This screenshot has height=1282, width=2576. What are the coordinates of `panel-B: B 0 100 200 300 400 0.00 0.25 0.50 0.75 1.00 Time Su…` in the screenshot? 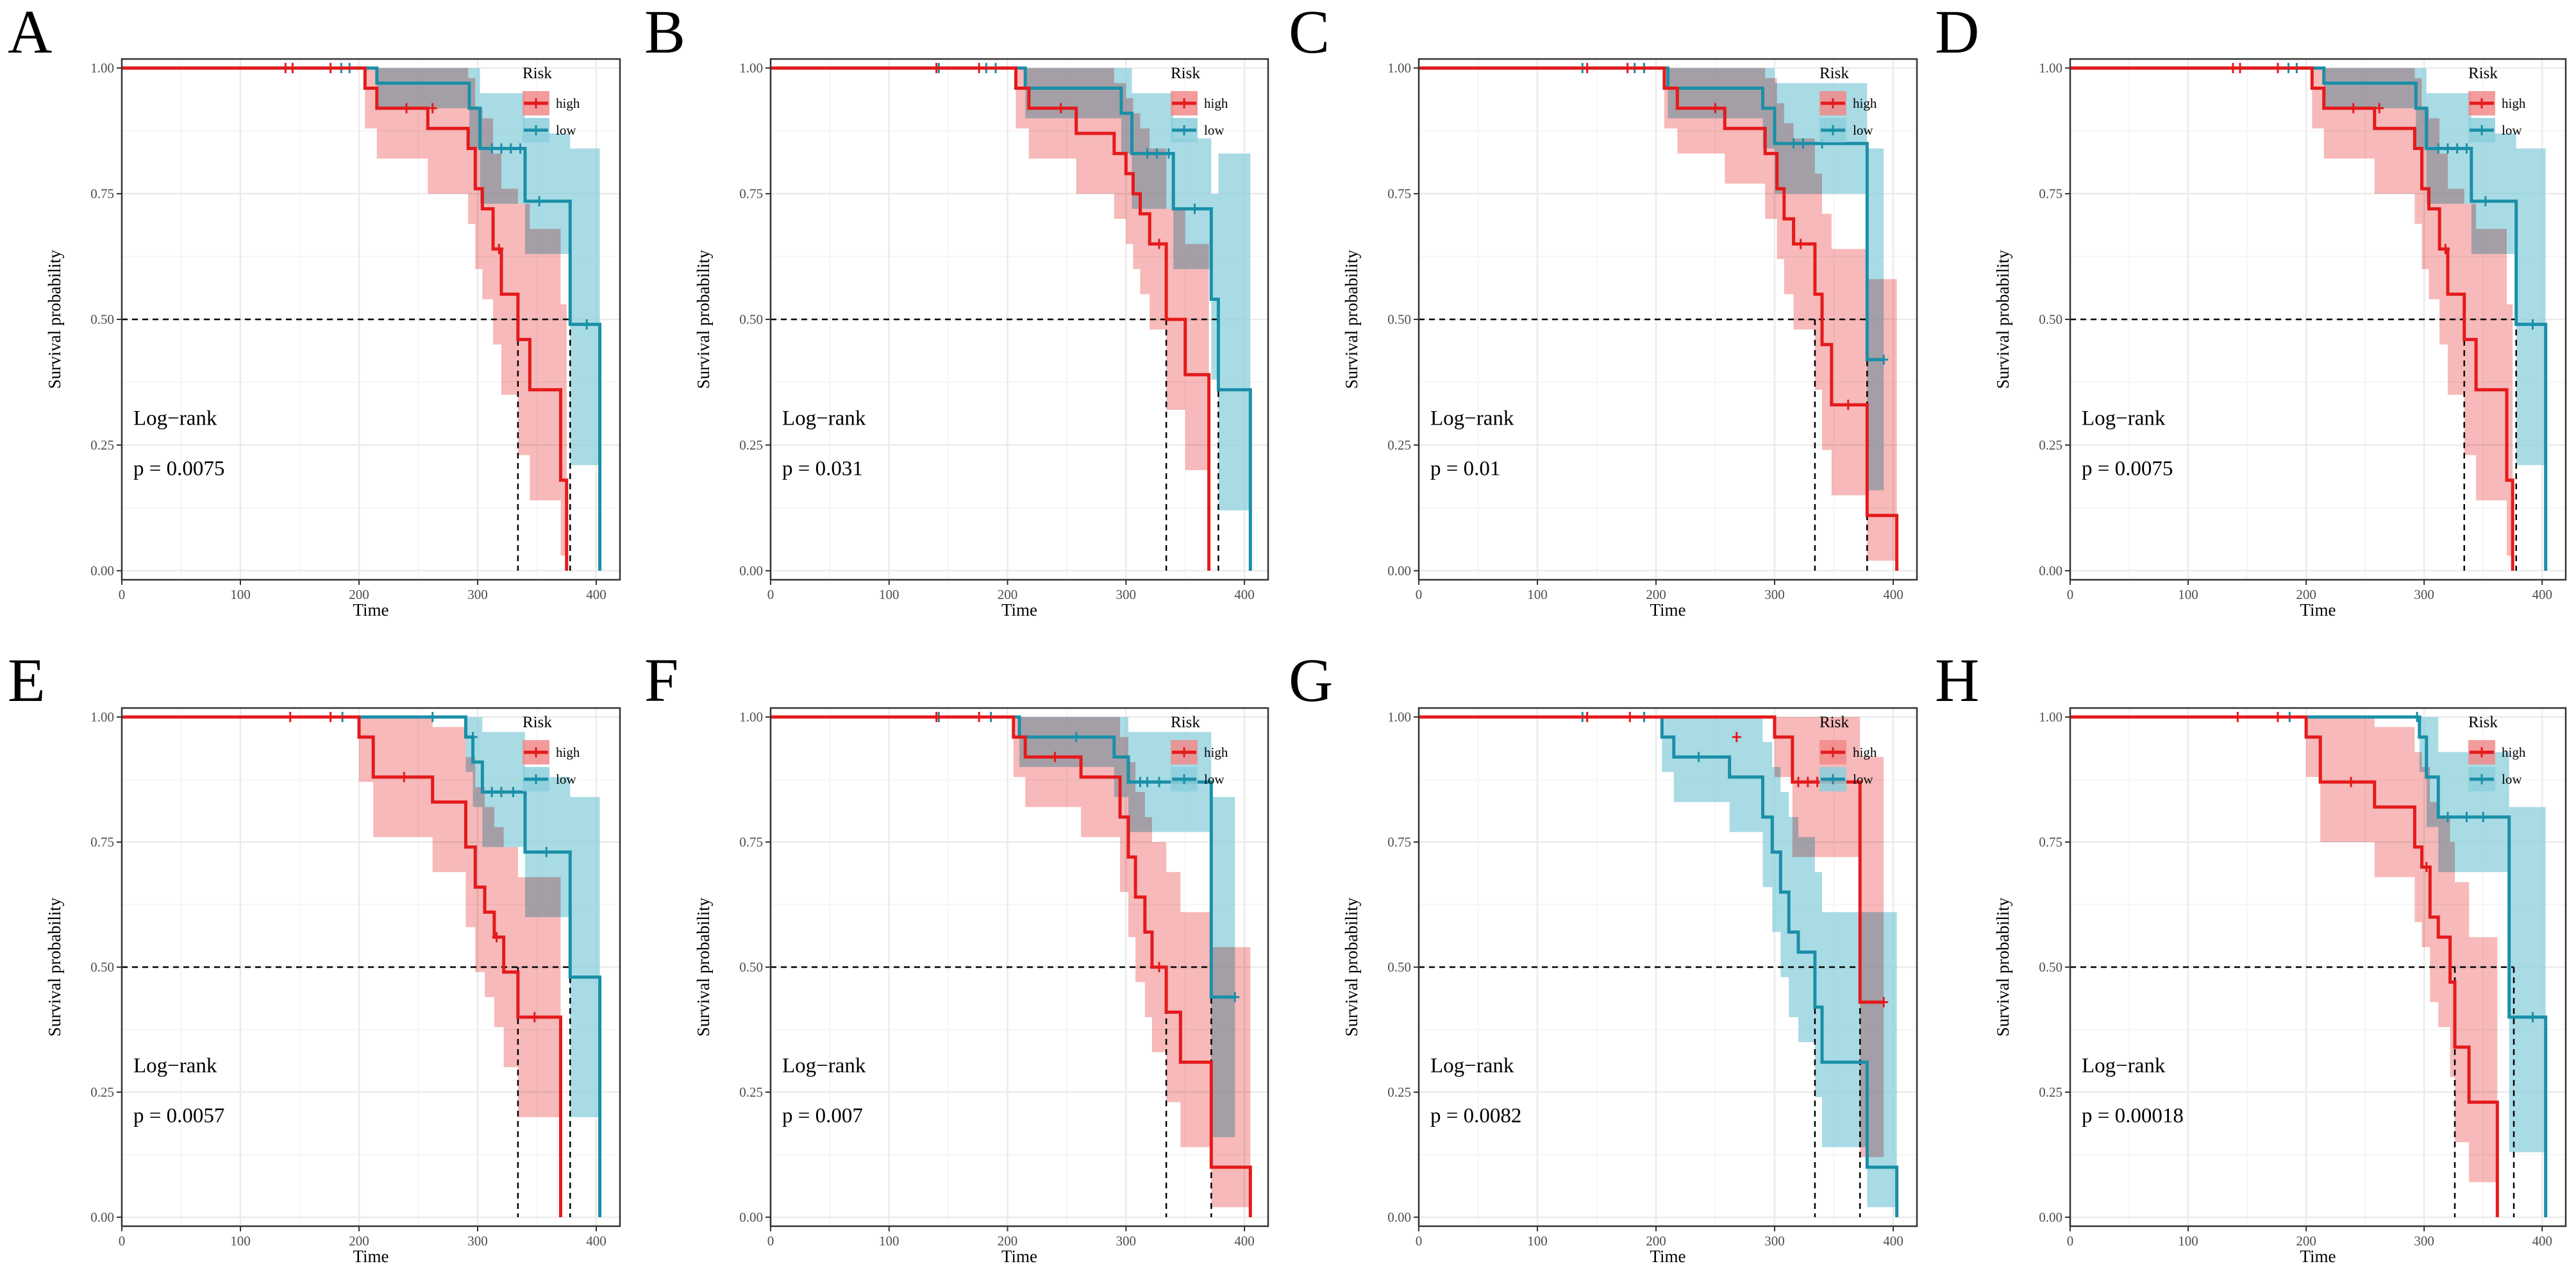 It's located at (956, 310).